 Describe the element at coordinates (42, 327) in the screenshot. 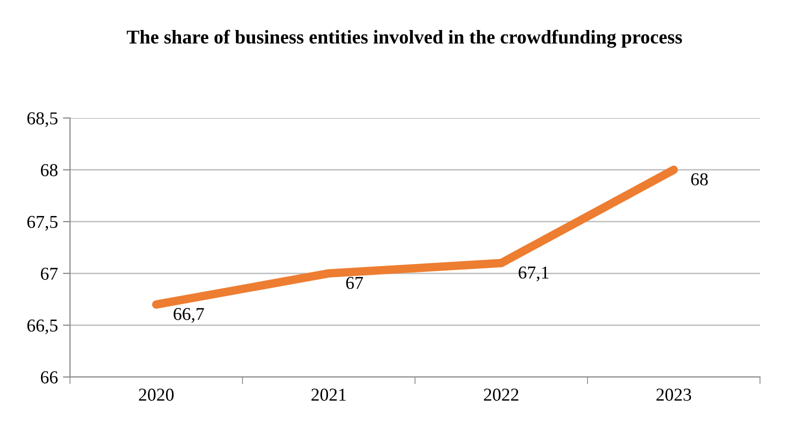

I see `y-tick-label: 66,5` at that location.